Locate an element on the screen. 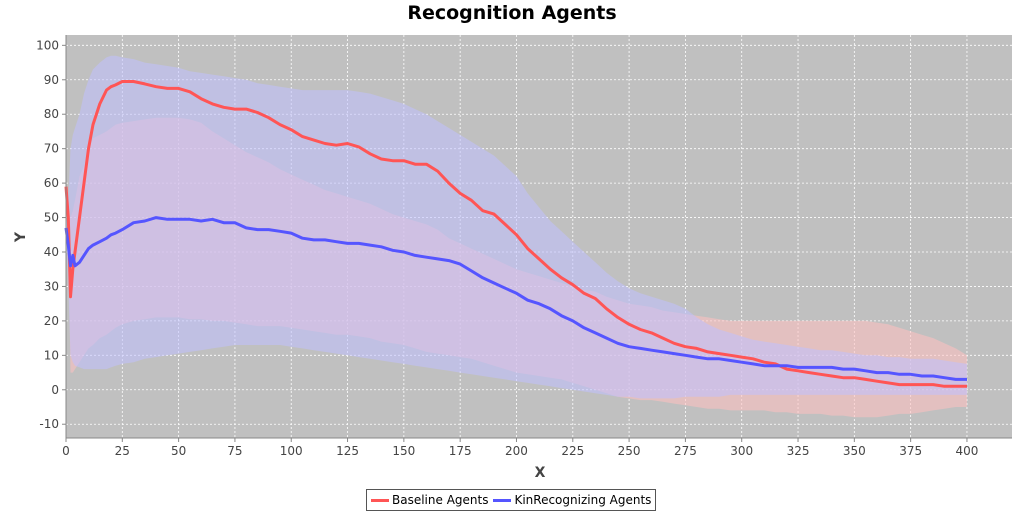 The width and height of the screenshot is (1024, 512). legend-item-baseline: Baseline Agents is located at coordinates (429, 500).